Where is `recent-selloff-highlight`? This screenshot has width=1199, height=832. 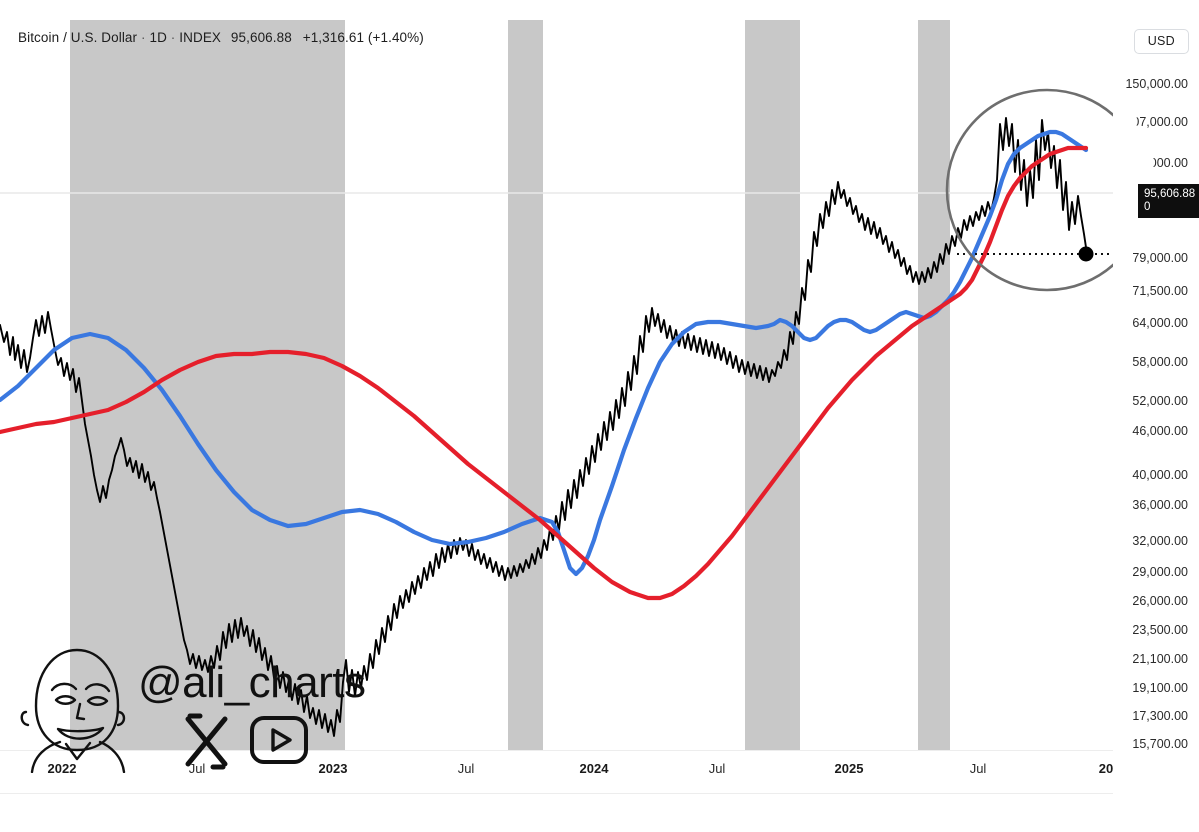 recent-selloff-highlight is located at coordinates (1029, 190).